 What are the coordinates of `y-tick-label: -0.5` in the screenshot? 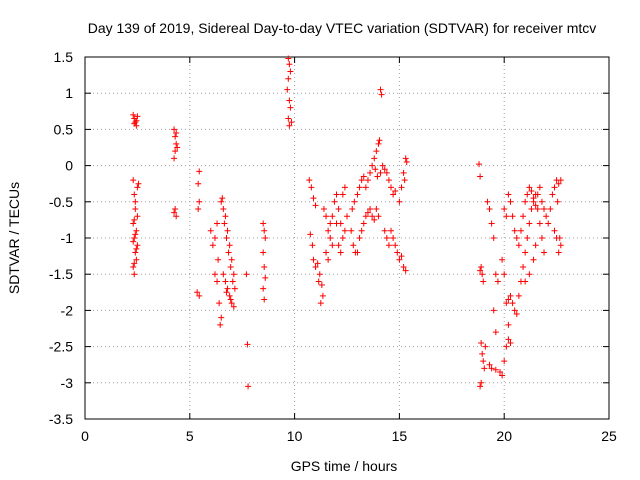 It's located at (61, 202).